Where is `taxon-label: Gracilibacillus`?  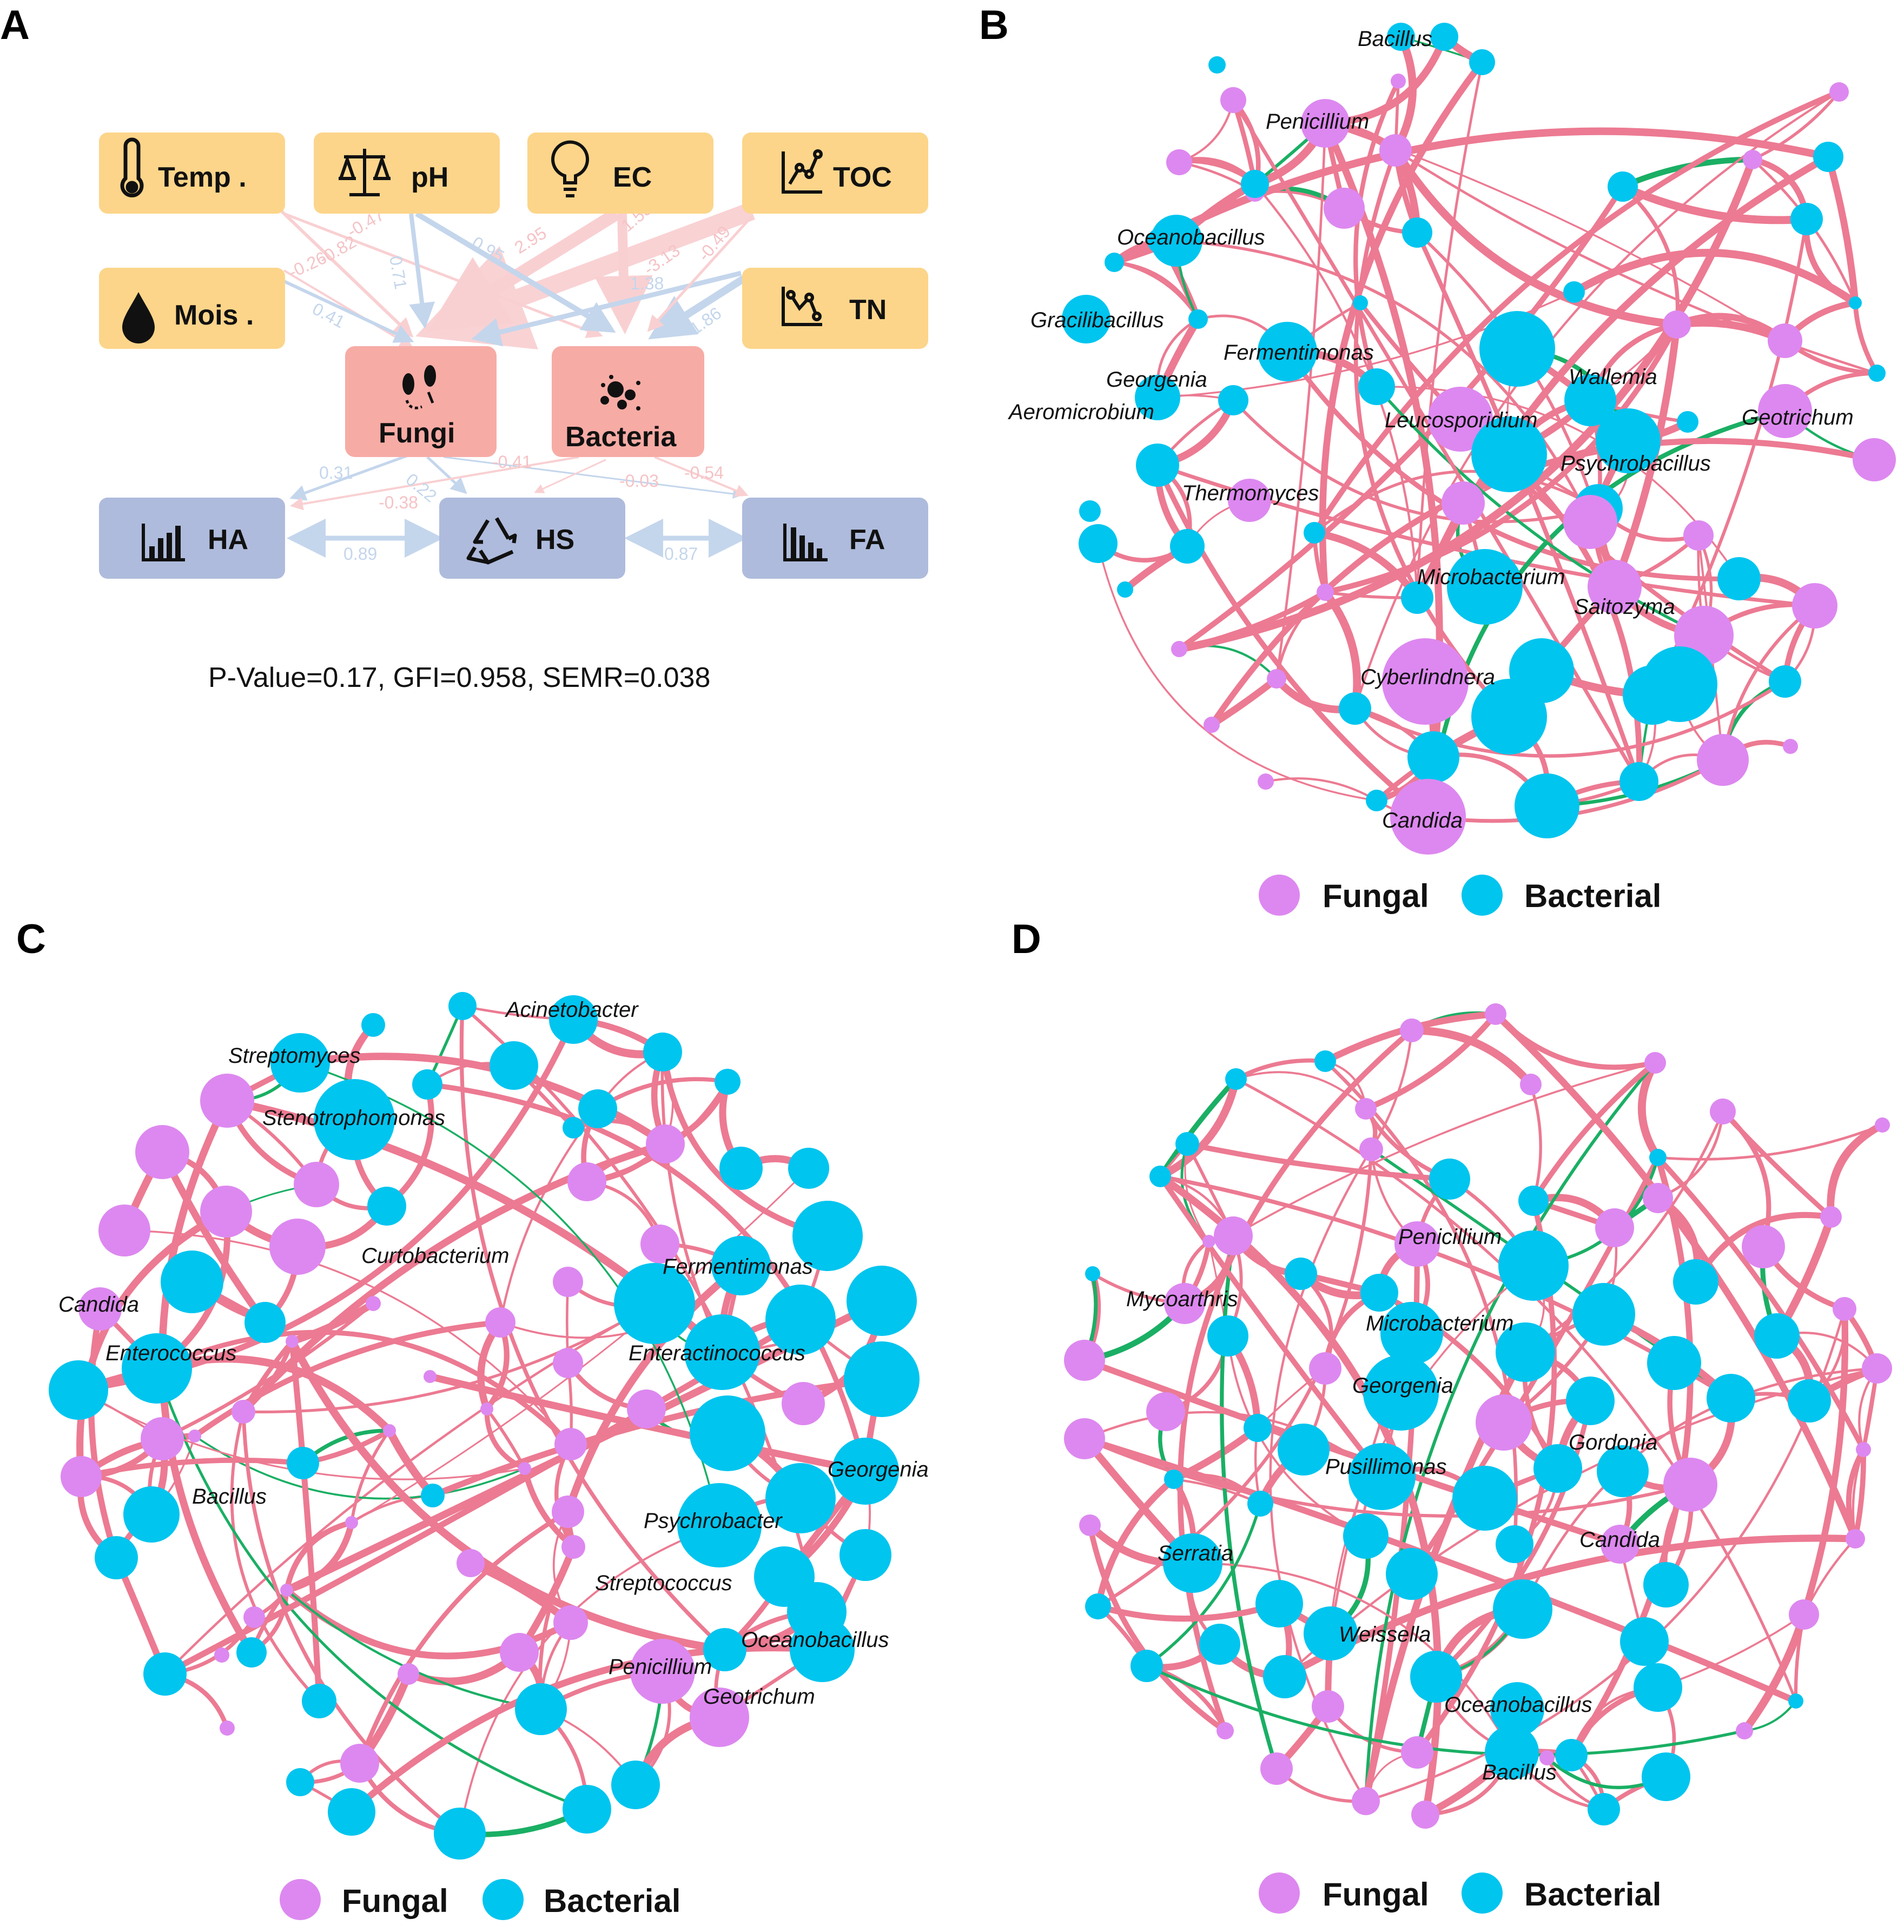 taxon-label: Gracilibacillus is located at coordinates (1097, 320).